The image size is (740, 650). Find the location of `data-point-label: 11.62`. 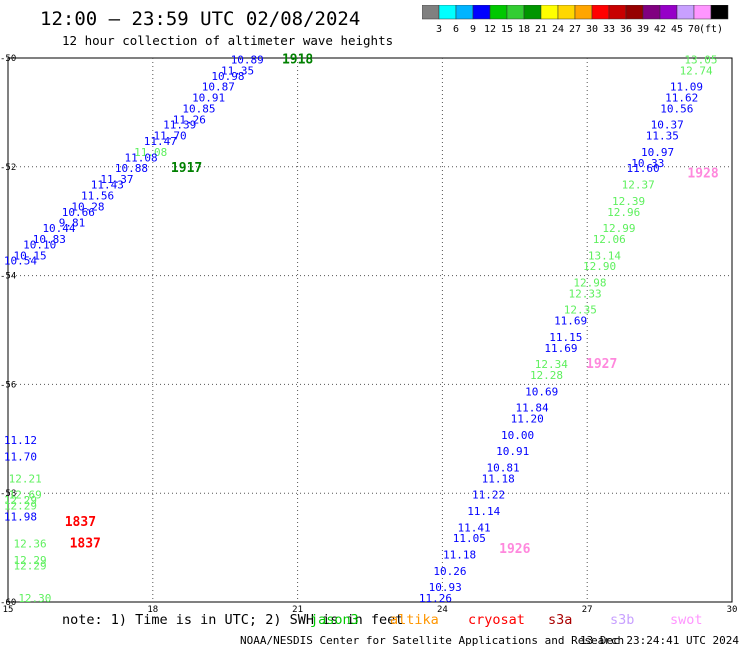

data-point-label: 11.62 is located at coordinates (681, 98).